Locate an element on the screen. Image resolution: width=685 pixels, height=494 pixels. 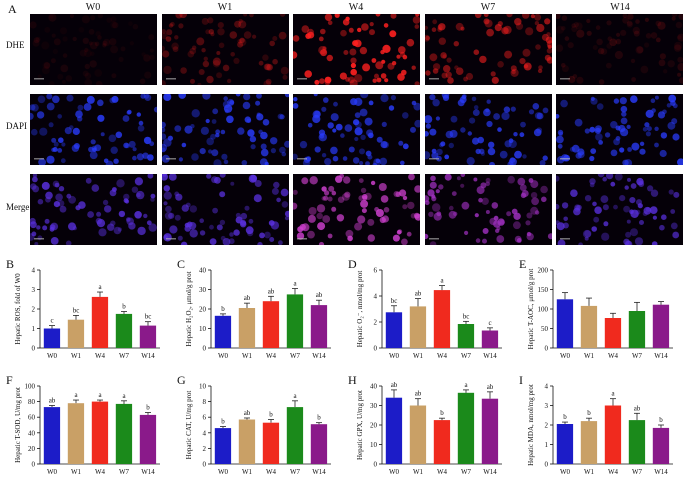
y-tick-label: 20 is located at coordinates (203, 310).